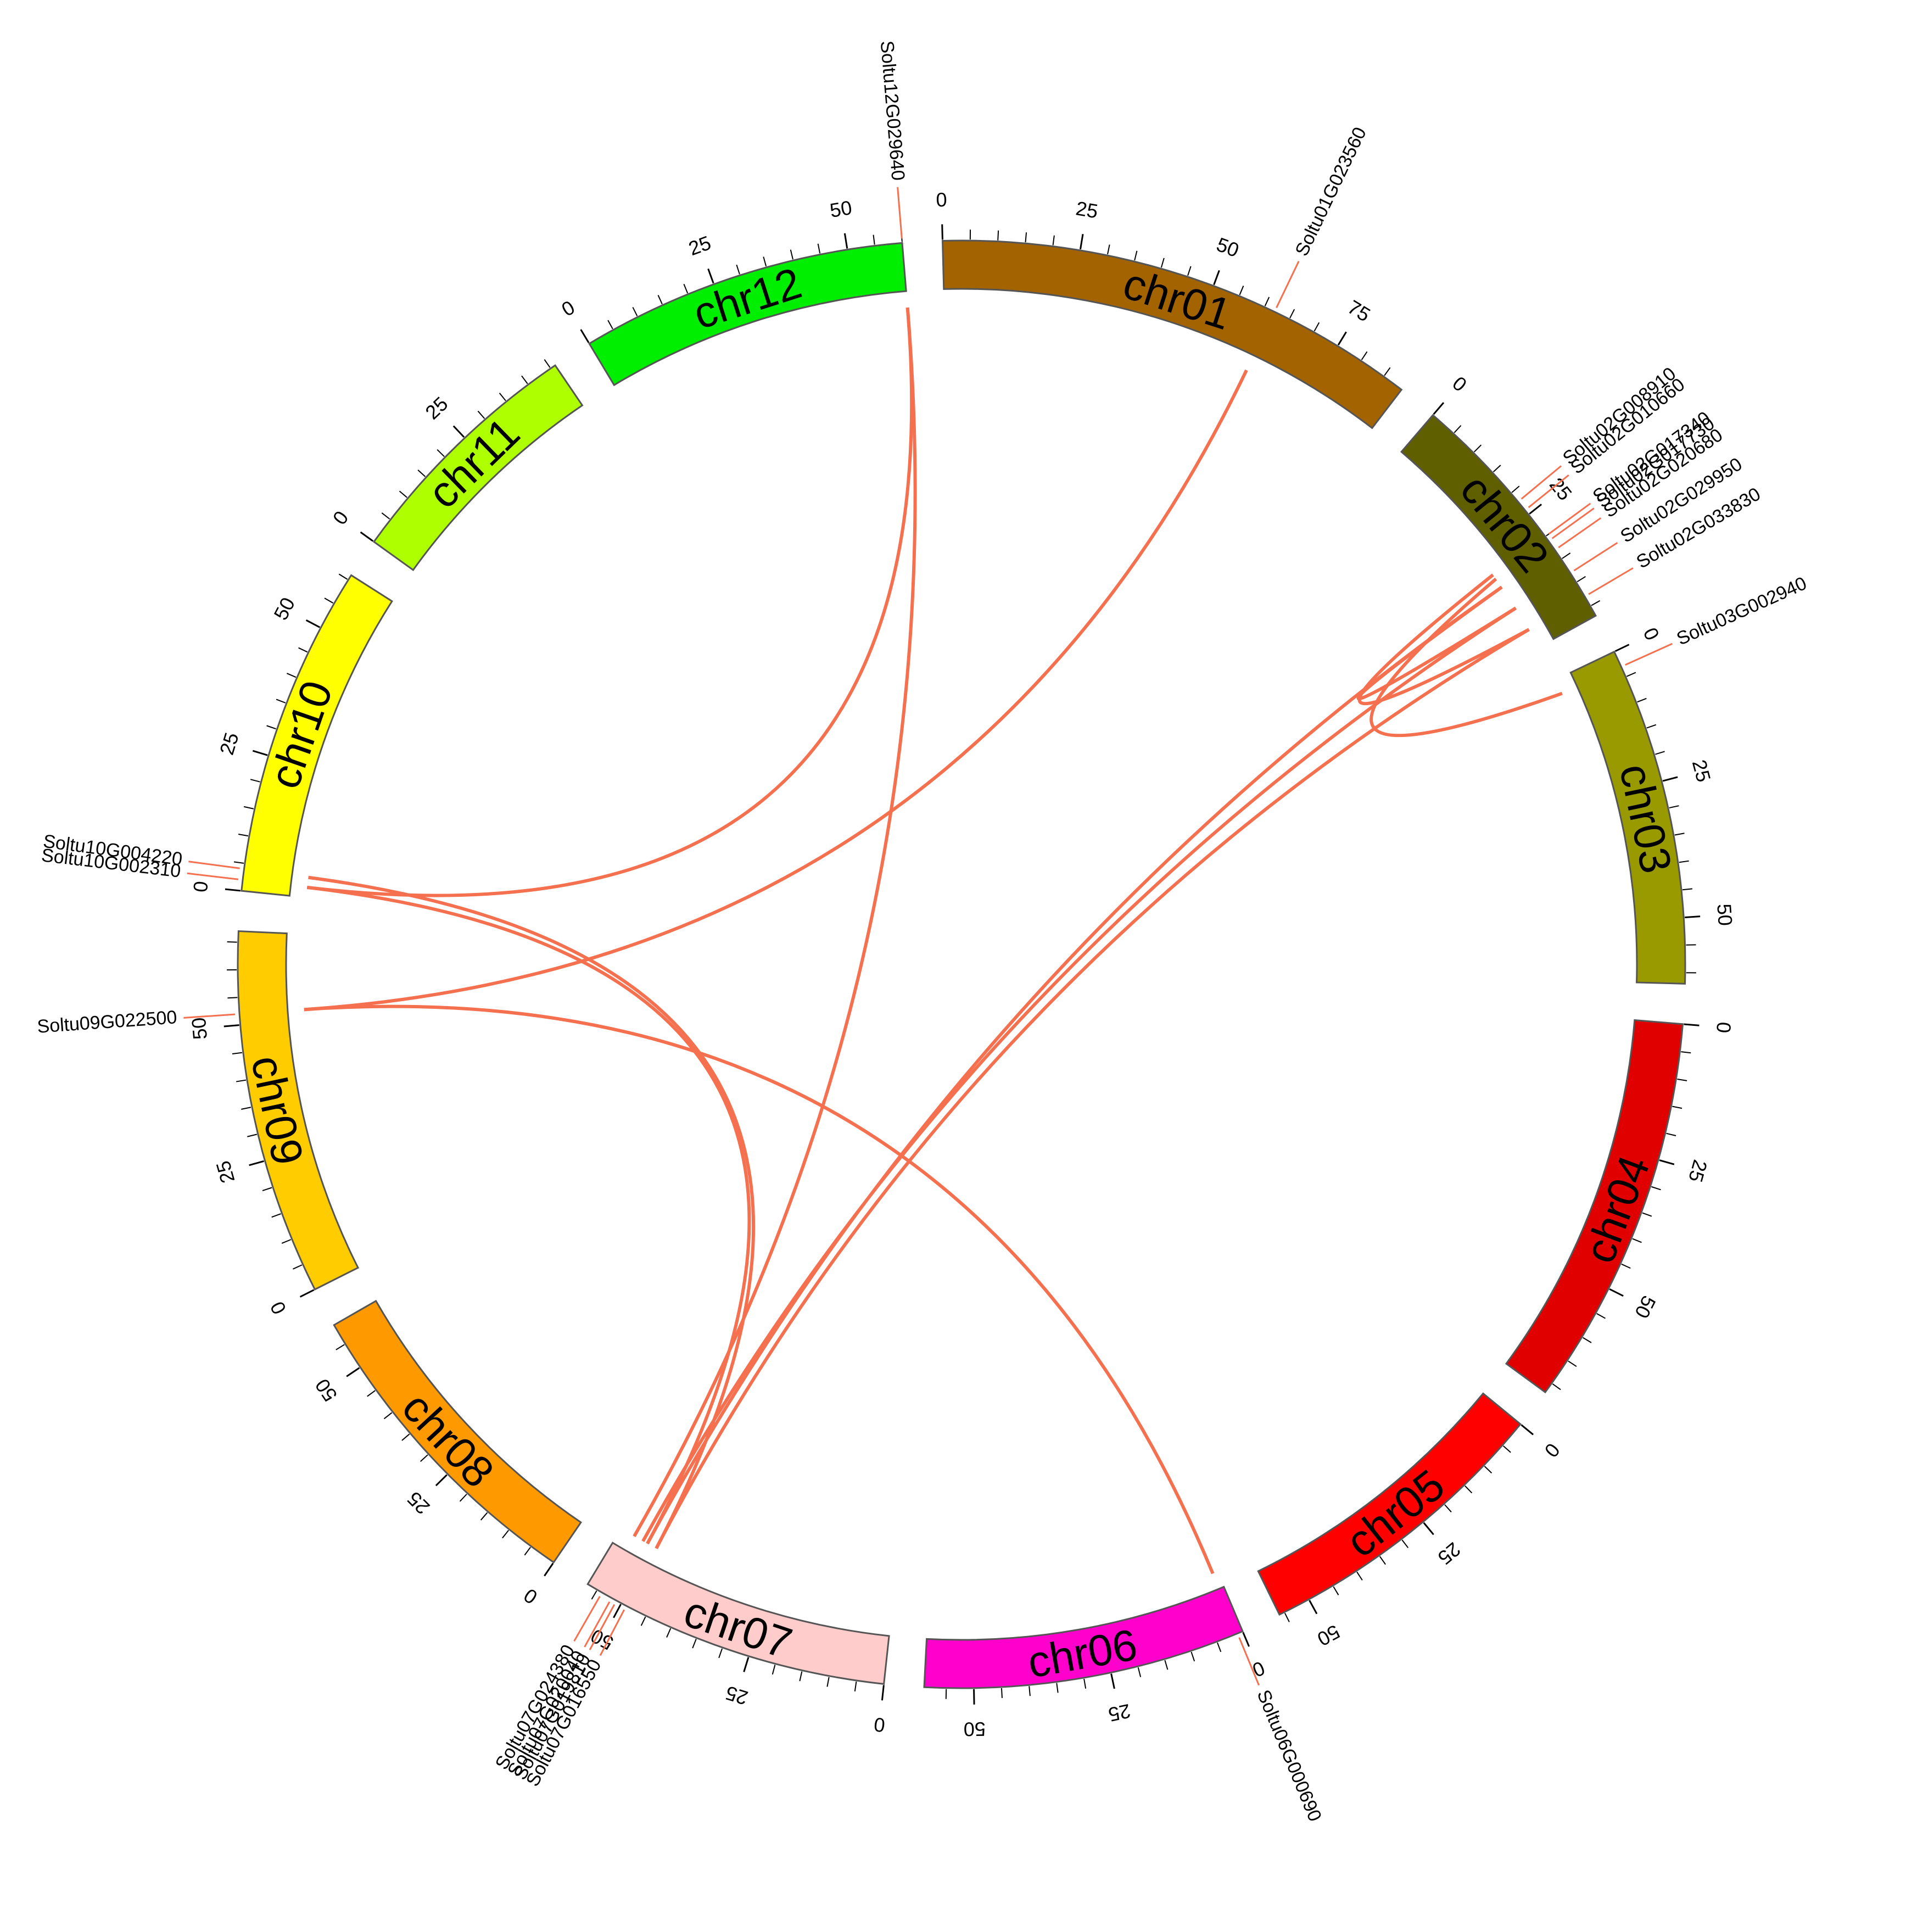 Image resolution: width=1923 pixels, height=1932 pixels. What do you see at coordinates (568, 308) in the screenshot?
I see `tick-label-chr12-0: 0` at bounding box center [568, 308].